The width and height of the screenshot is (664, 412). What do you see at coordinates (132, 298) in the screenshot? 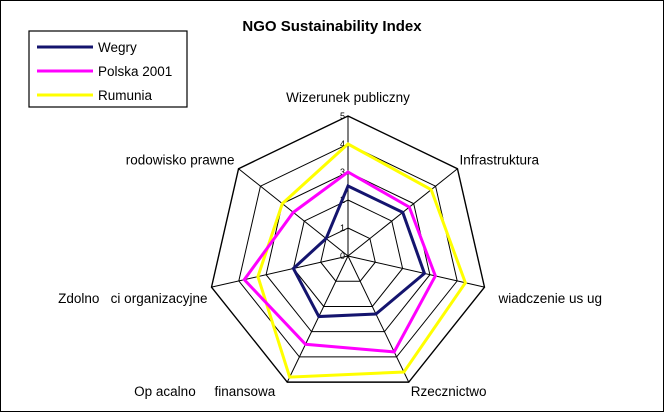
I see `axis-label-6: Zdolno ci organizacyjne` at bounding box center [132, 298].